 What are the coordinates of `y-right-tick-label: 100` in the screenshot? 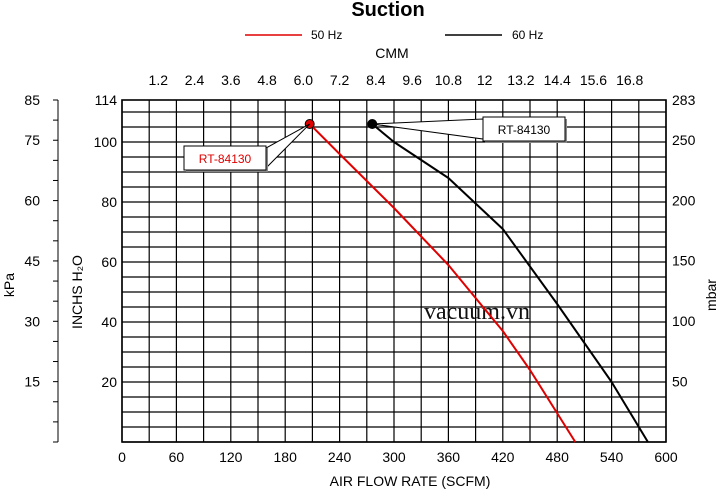 It's located at (684, 321).